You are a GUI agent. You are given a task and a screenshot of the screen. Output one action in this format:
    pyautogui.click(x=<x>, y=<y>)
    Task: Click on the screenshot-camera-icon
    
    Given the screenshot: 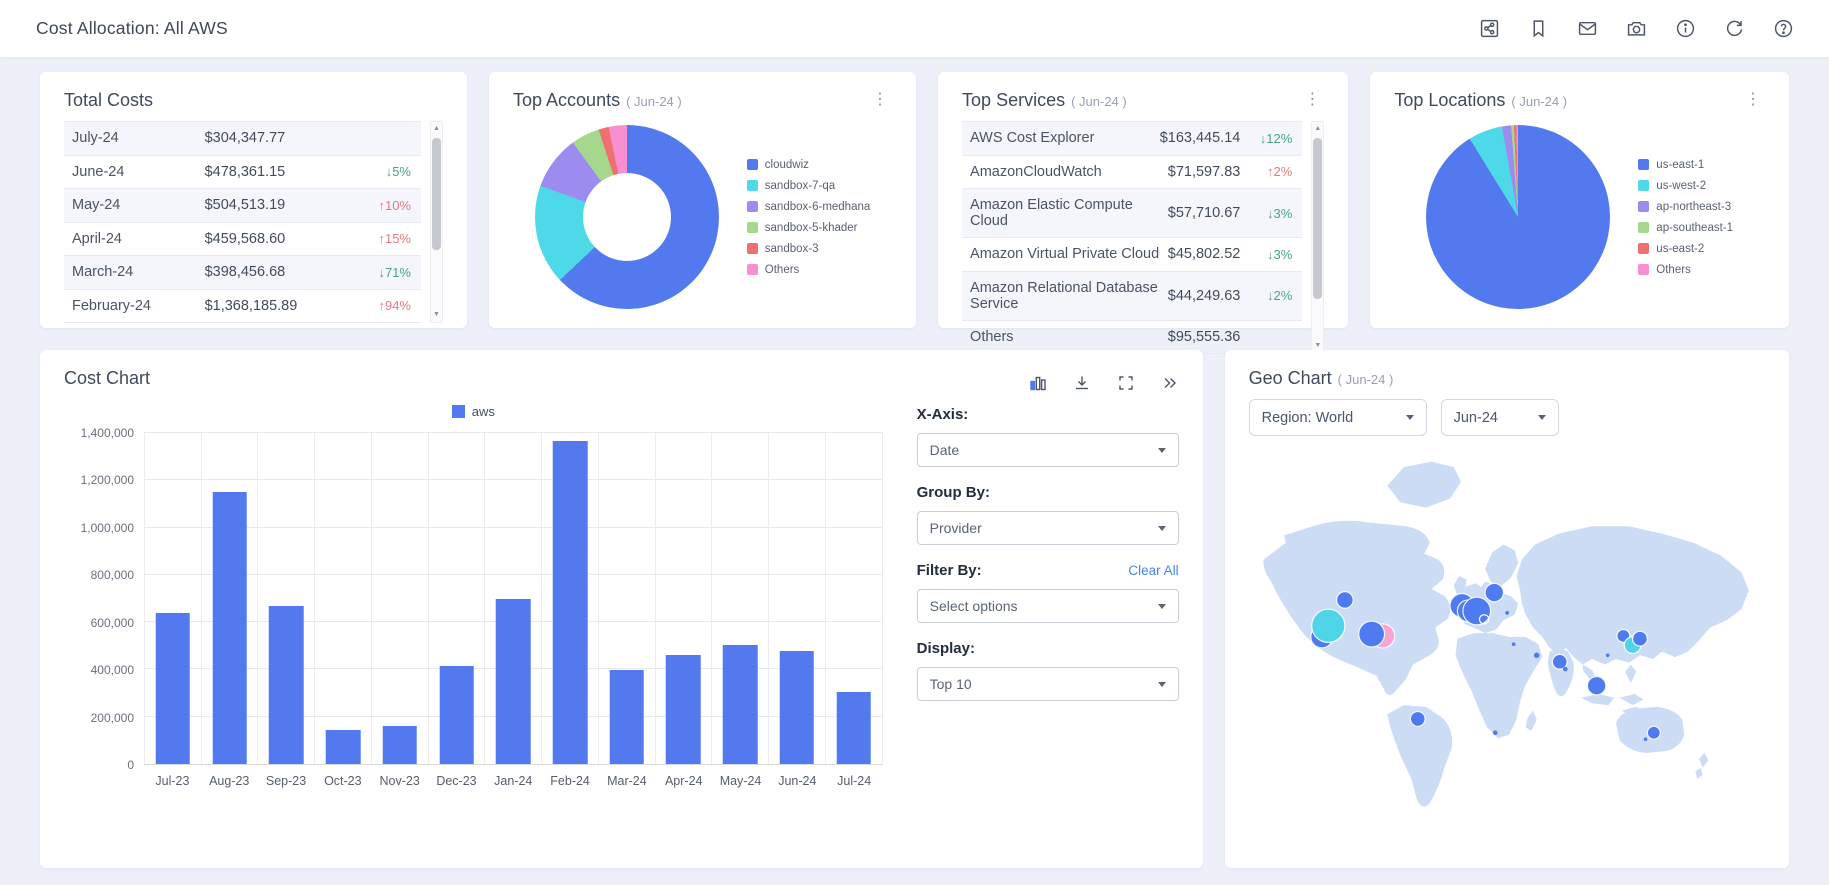 What is the action you would take?
    pyautogui.click(x=1636, y=28)
    